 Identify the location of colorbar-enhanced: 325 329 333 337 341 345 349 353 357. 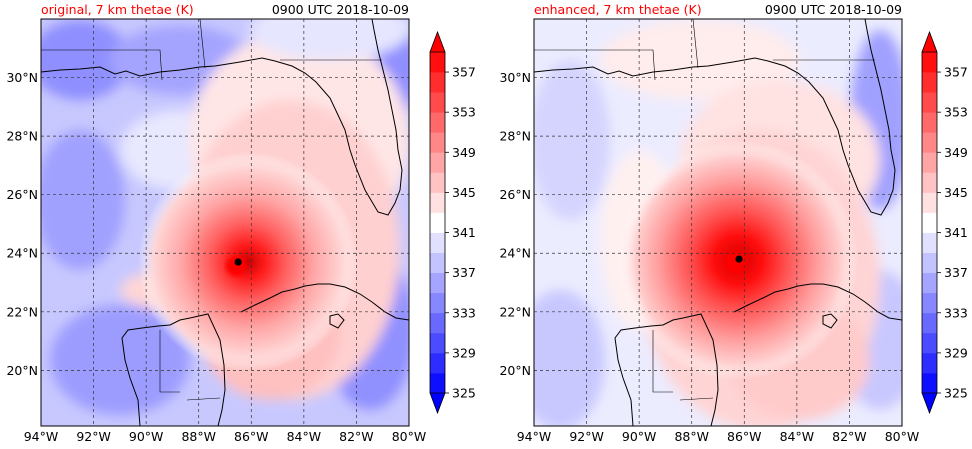
(944, 222).